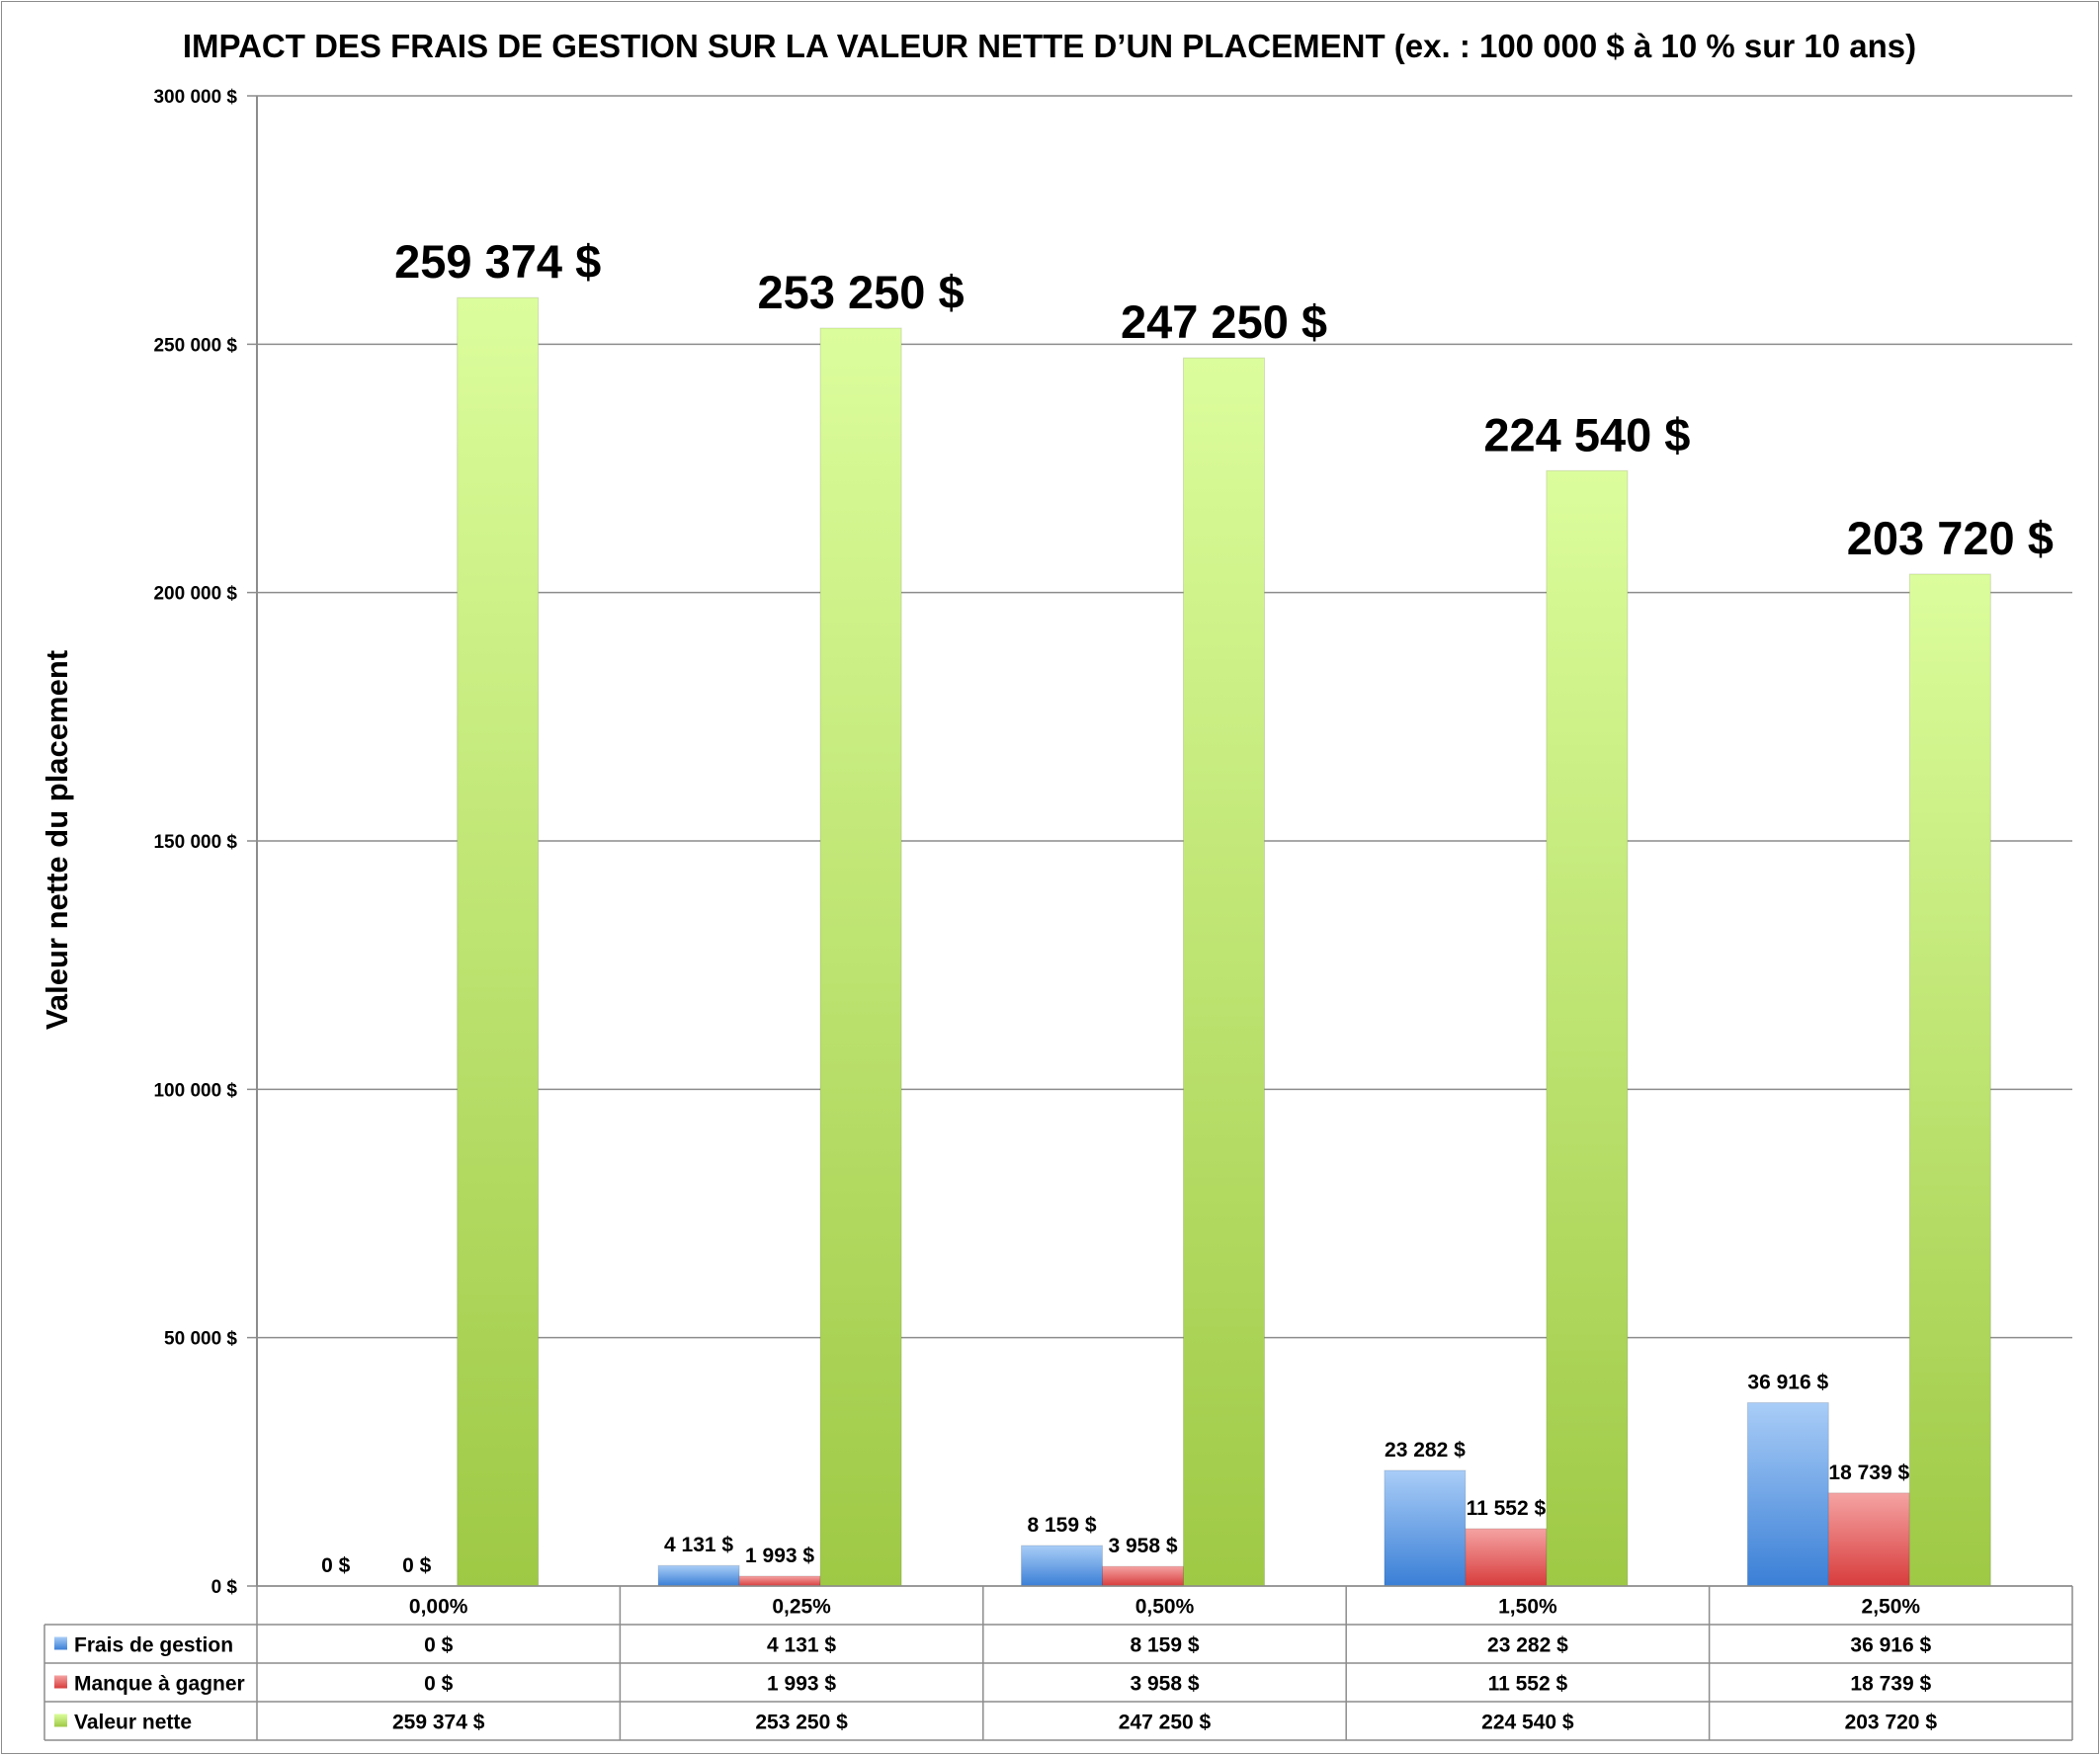 The height and width of the screenshot is (1755, 2100). I want to click on table-cell: 224 540 $, so click(1527, 1723).